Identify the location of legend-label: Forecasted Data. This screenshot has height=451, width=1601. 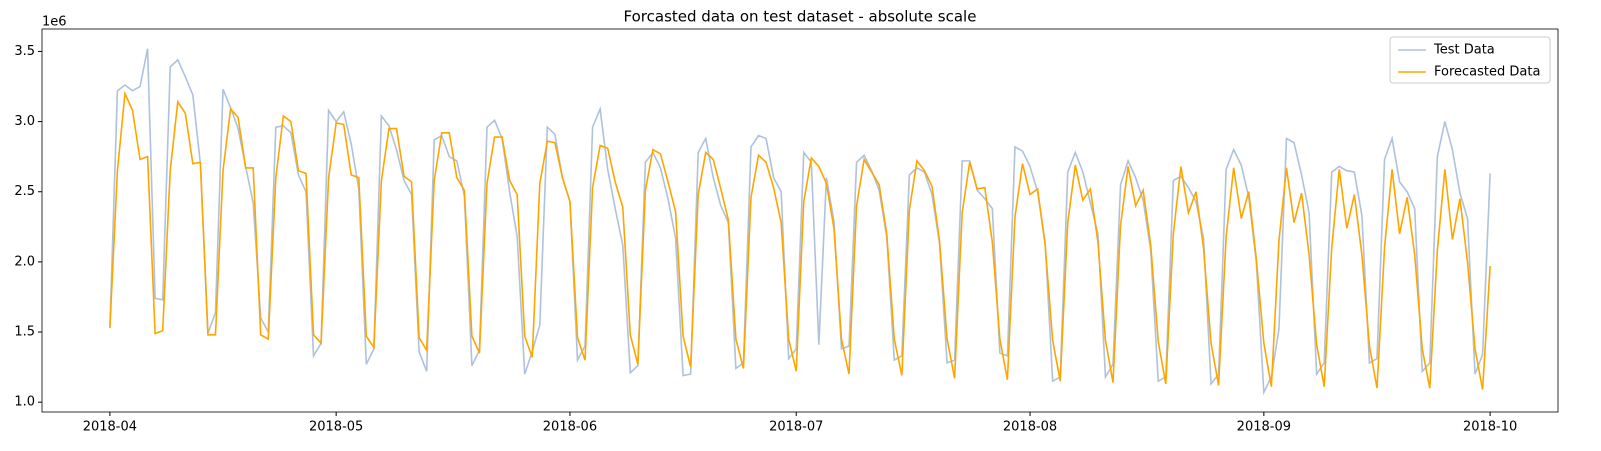
(1487, 72).